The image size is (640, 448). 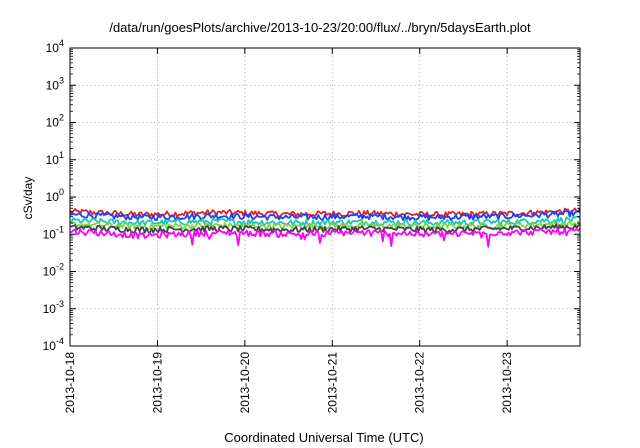 What do you see at coordinates (53, 307) in the screenshot?
I see `y-tick-label: 10⁻³` at bounding box center [53, 307].